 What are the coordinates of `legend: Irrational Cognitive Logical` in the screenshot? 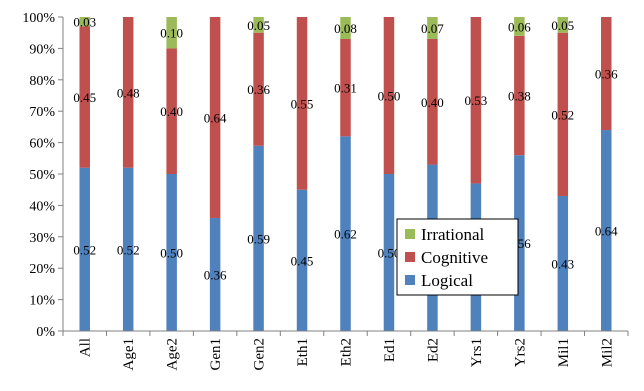 It's located at (457, 257).